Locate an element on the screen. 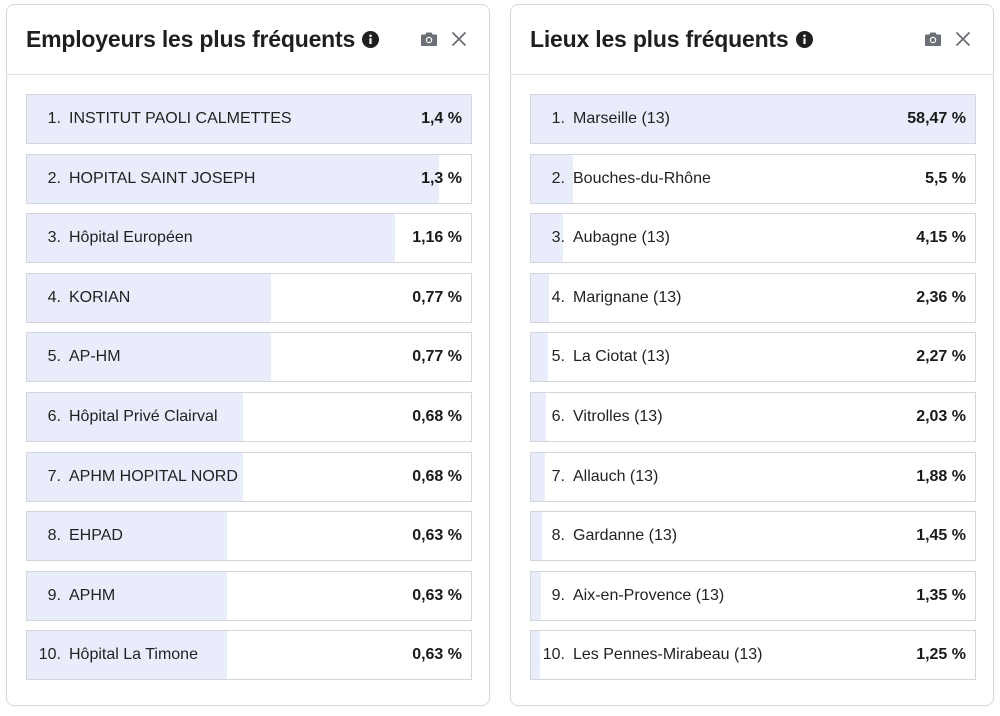  rank-percentage: 4,15 % is located at coordinates (941, 238).